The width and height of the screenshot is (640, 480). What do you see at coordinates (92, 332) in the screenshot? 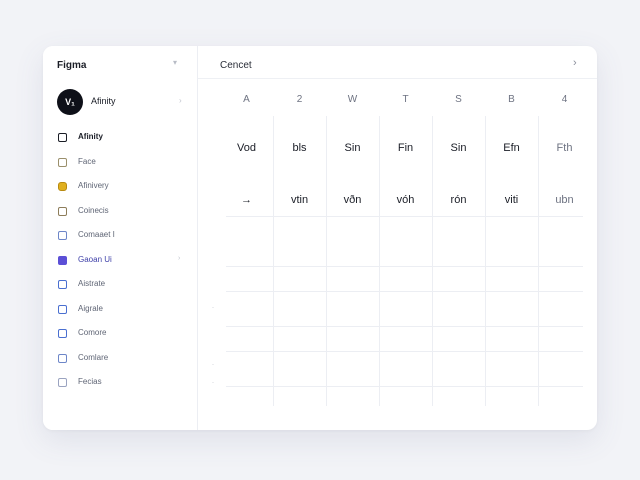
I see `sidebar-item-label: Comore` at bounding box center [92, 332].